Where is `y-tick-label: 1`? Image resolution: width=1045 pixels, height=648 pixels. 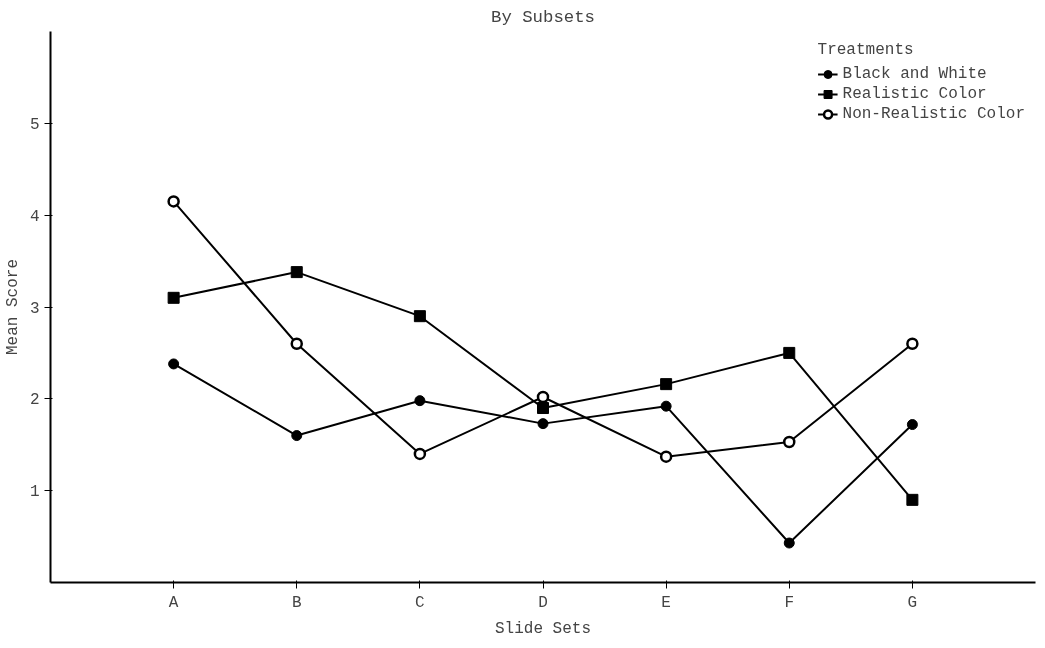
y-tick-label: 1 is located at coordinates (34, 492).